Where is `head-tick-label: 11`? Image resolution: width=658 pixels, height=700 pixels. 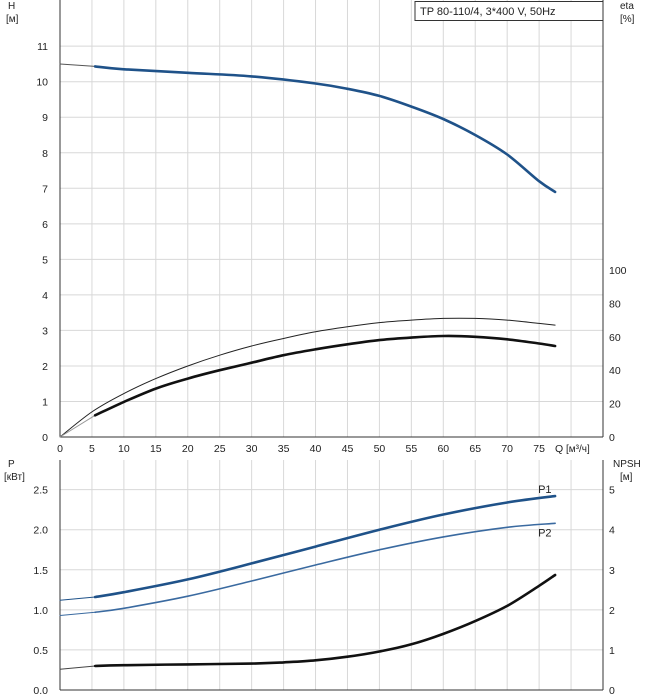
head-tick-label: 11 is located at coordinates (42, 47).